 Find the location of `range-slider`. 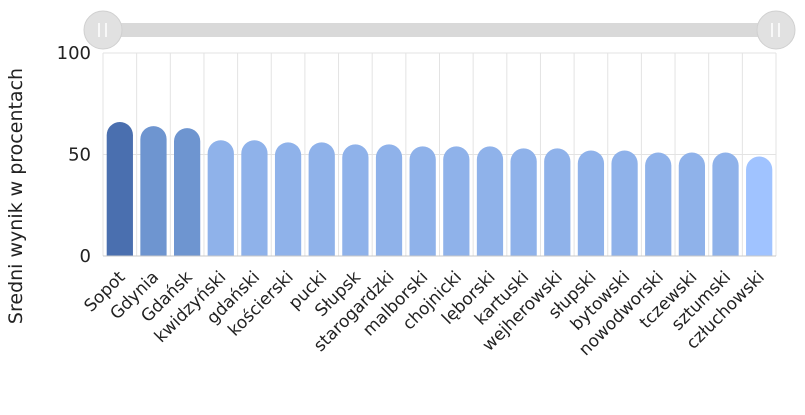

range-slider is located at coordinates (439, 30).